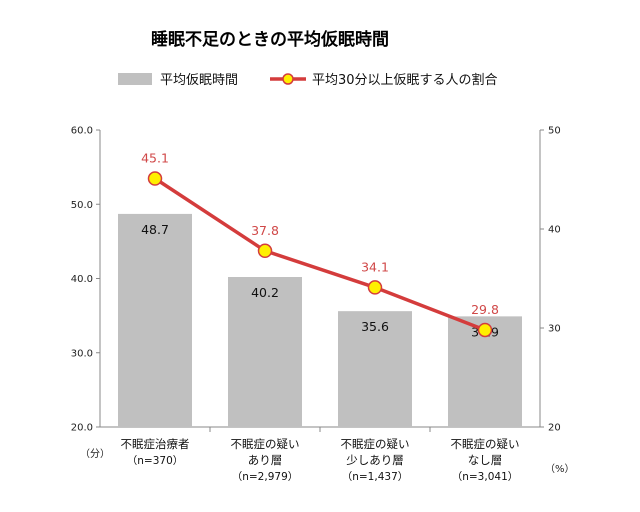  Describe the element at coordinates (155, 444) in the screenshot. I see `category-label: 不眠症治療者` at that location.